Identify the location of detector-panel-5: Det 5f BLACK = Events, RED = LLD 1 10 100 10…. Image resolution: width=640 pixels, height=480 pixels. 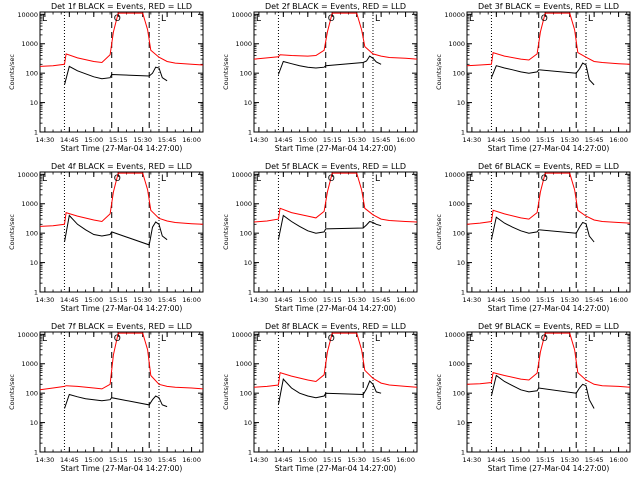
(320, 237).